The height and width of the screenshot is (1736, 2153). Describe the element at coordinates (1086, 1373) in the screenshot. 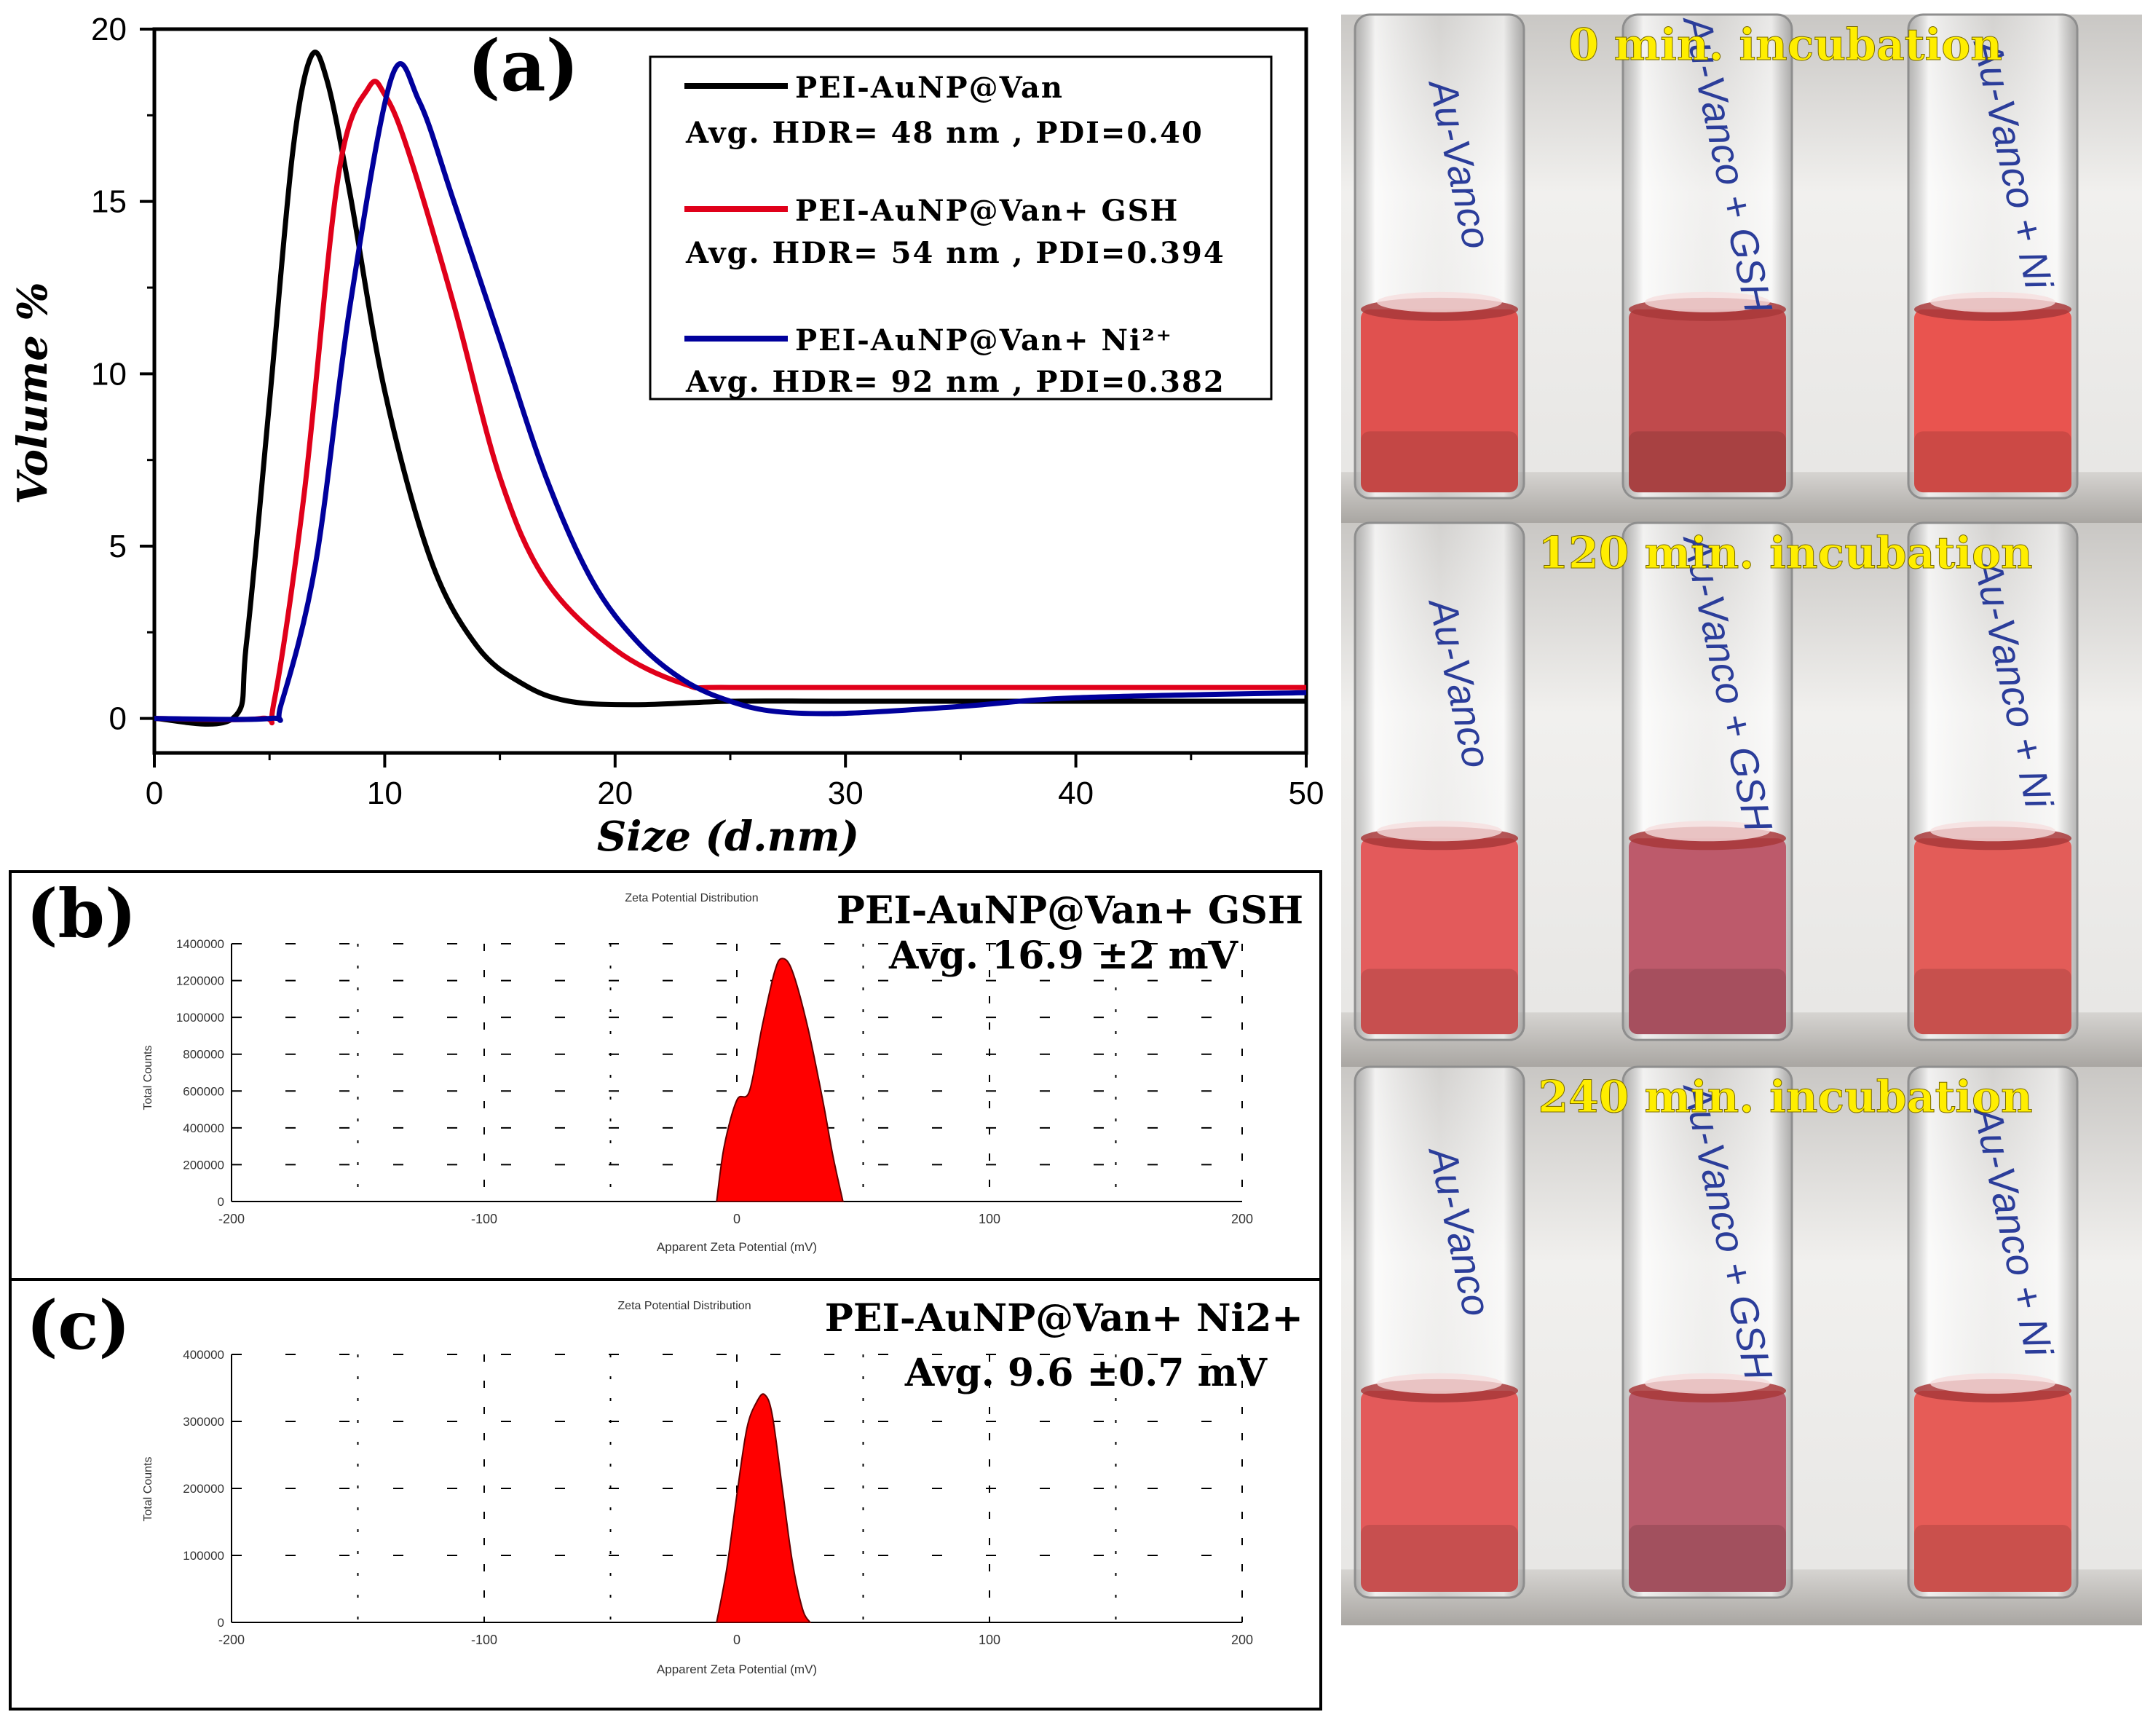

I see `panel-c-subheader: Avg. 9.6 ±0.7 mV` at that location.